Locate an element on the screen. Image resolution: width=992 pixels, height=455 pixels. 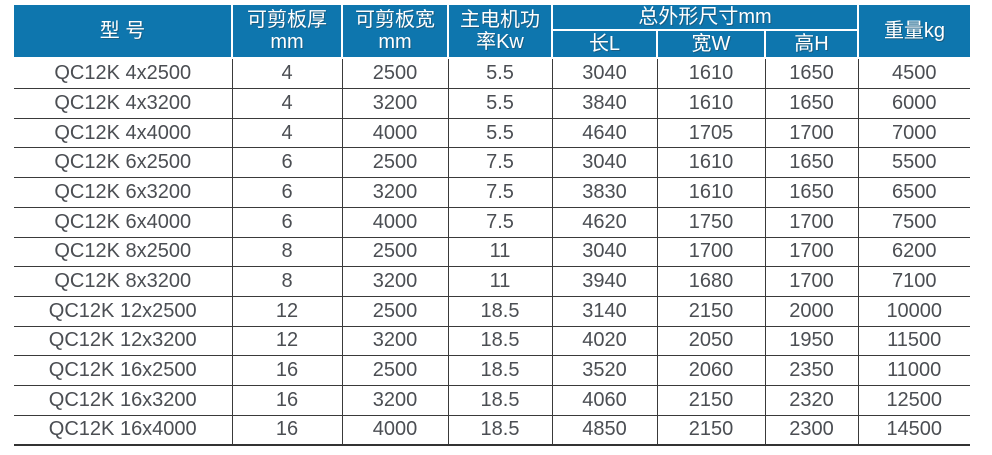
value-cell: 10000 is located at coordinates (913, 311).